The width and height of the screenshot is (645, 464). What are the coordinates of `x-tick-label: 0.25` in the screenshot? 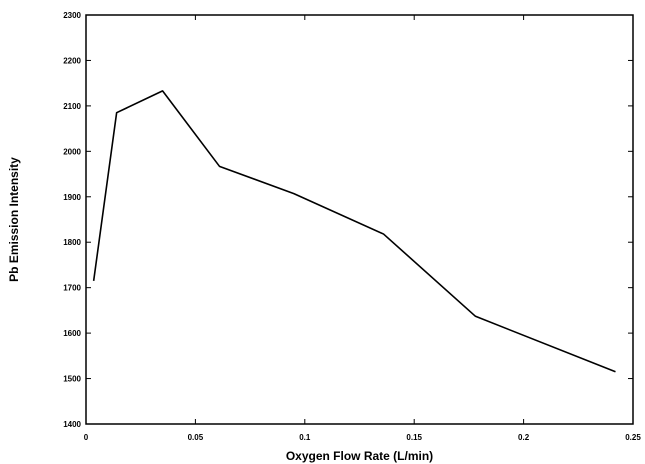 It's located at (633, 437).